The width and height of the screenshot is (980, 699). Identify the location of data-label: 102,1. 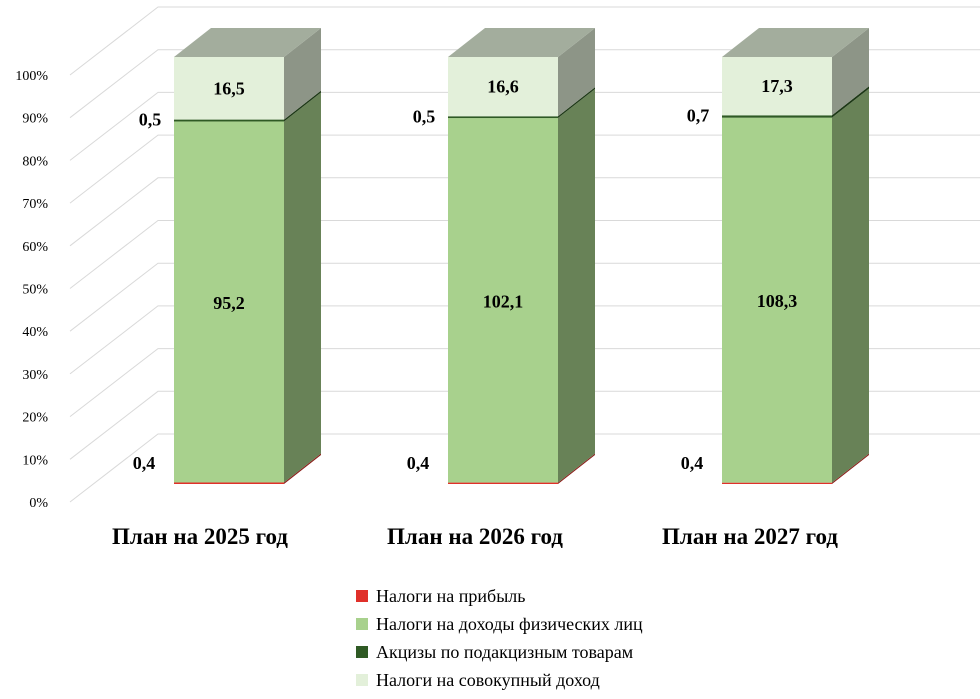
(503, 301).